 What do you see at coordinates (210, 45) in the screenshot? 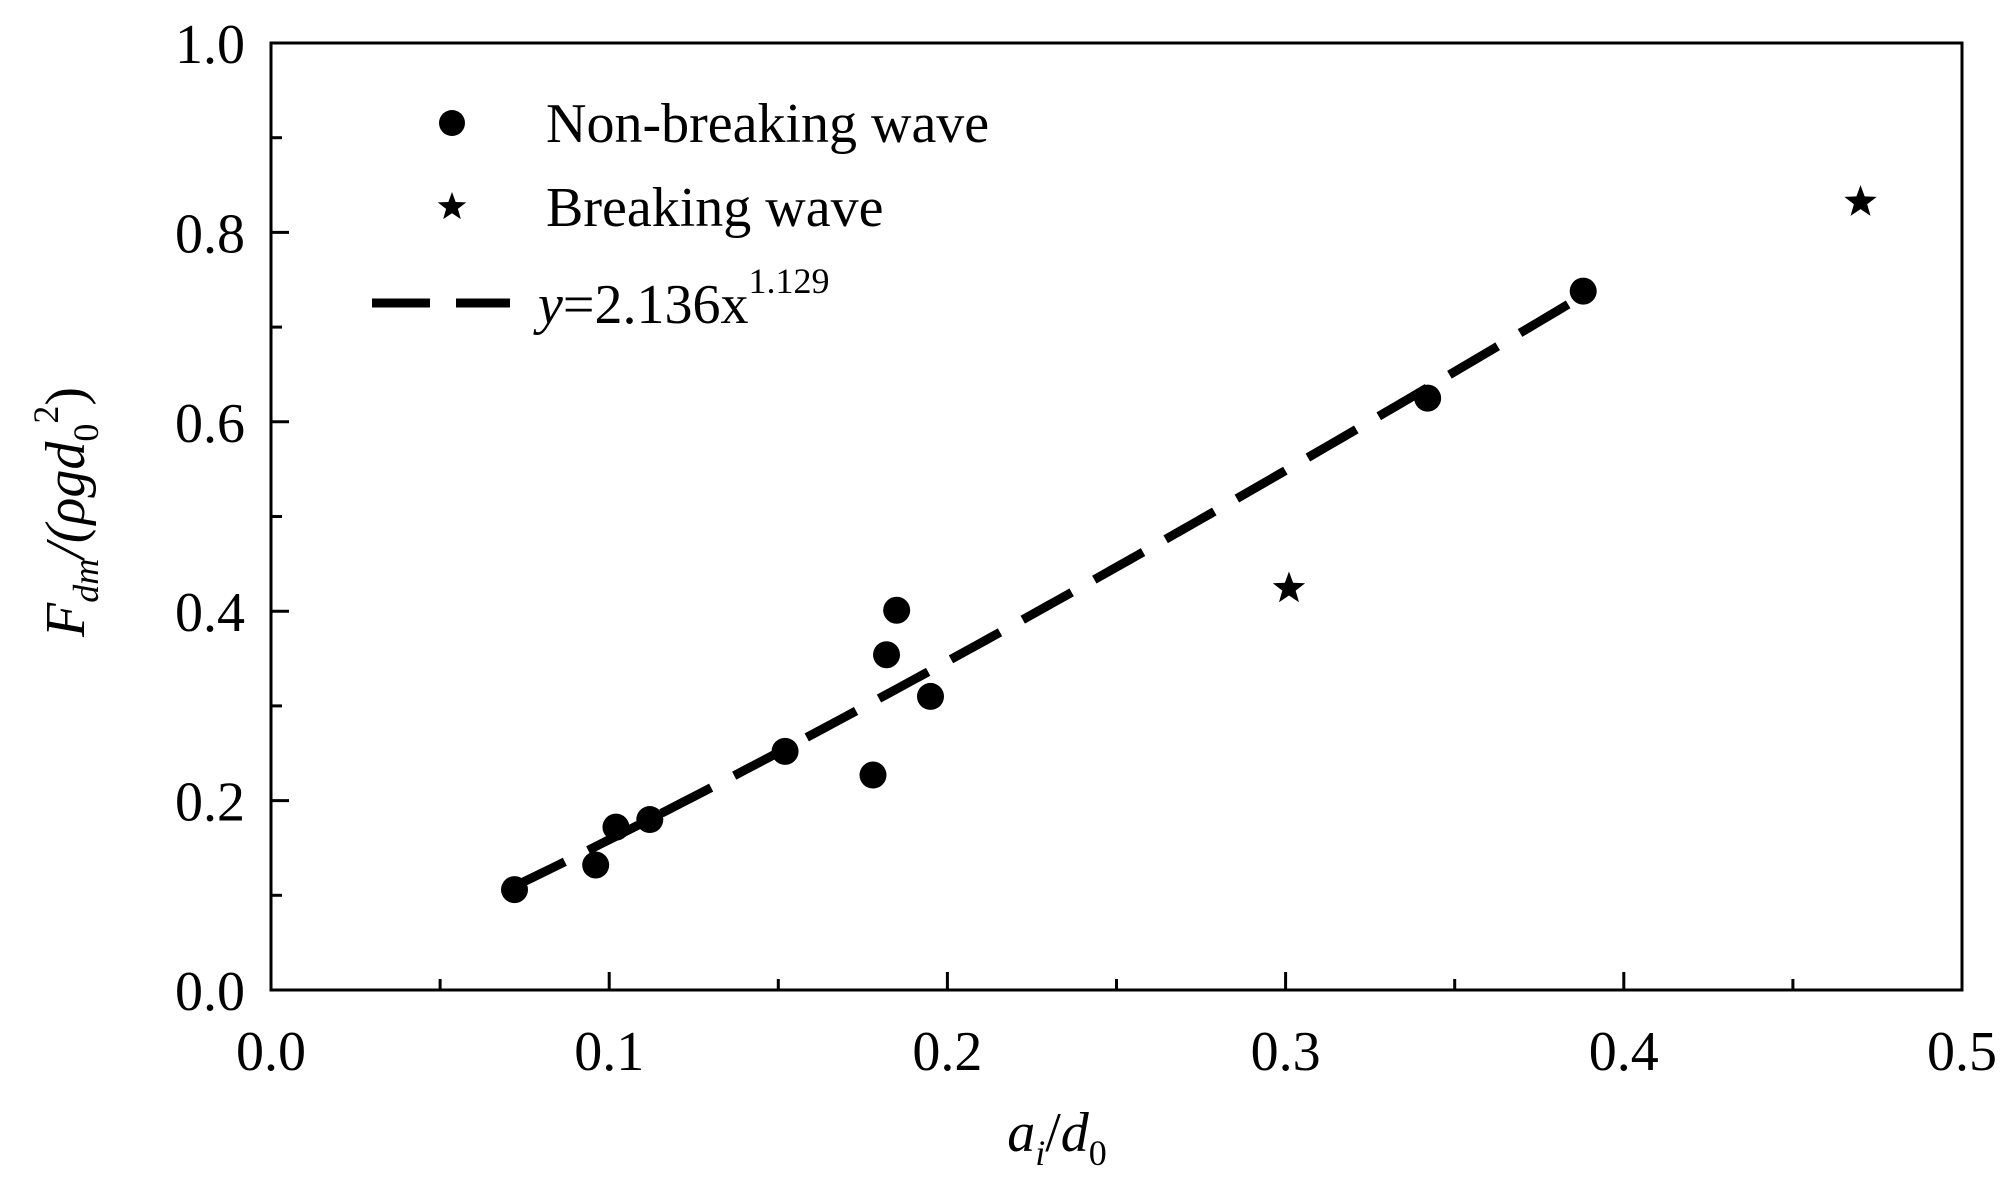
I see `y-tick-label: 1.0` at bounding box center [210, 45].